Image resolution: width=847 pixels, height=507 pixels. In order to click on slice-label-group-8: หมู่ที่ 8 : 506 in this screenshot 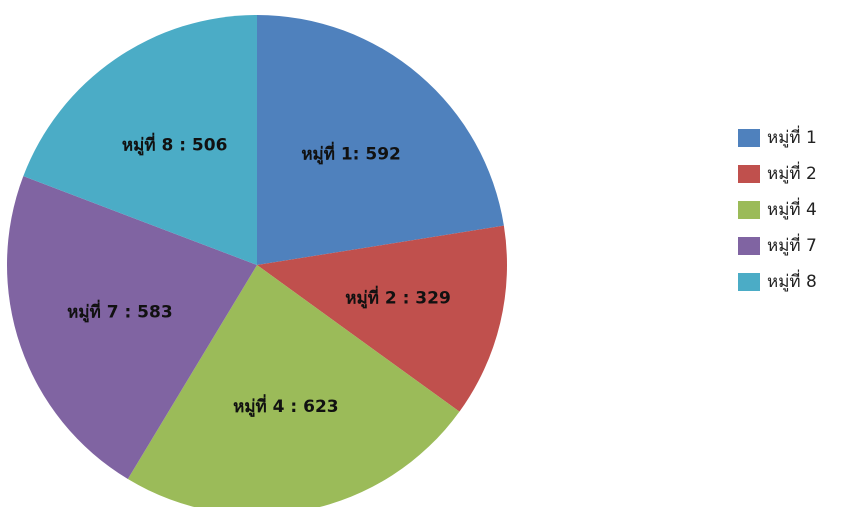, I will do `click(175, 145)`.